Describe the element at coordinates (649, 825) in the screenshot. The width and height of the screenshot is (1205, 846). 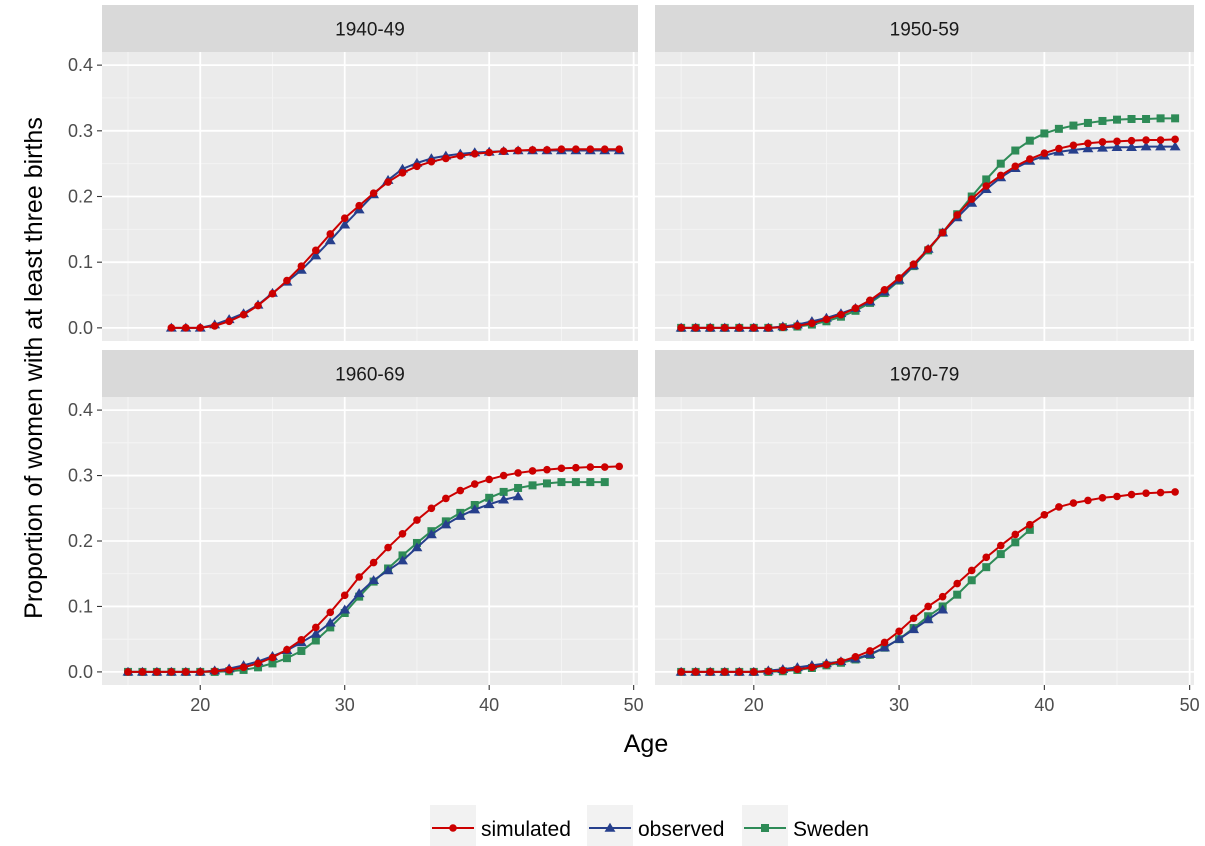
I see `legend: simulated observed Sweden` at that location.